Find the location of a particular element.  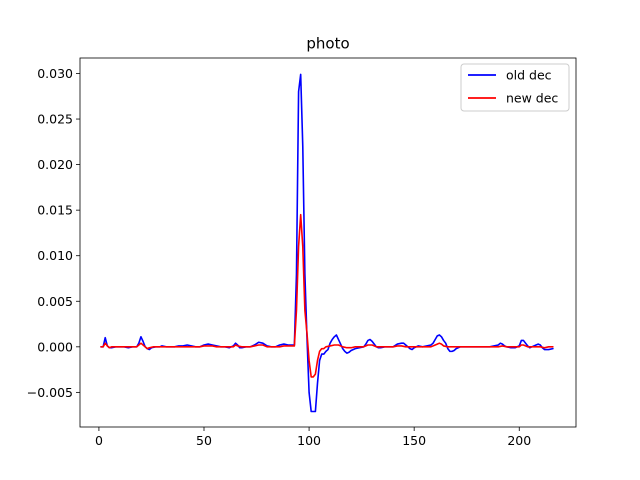

legend: old dec new dec is located at coordinates (515, 87).